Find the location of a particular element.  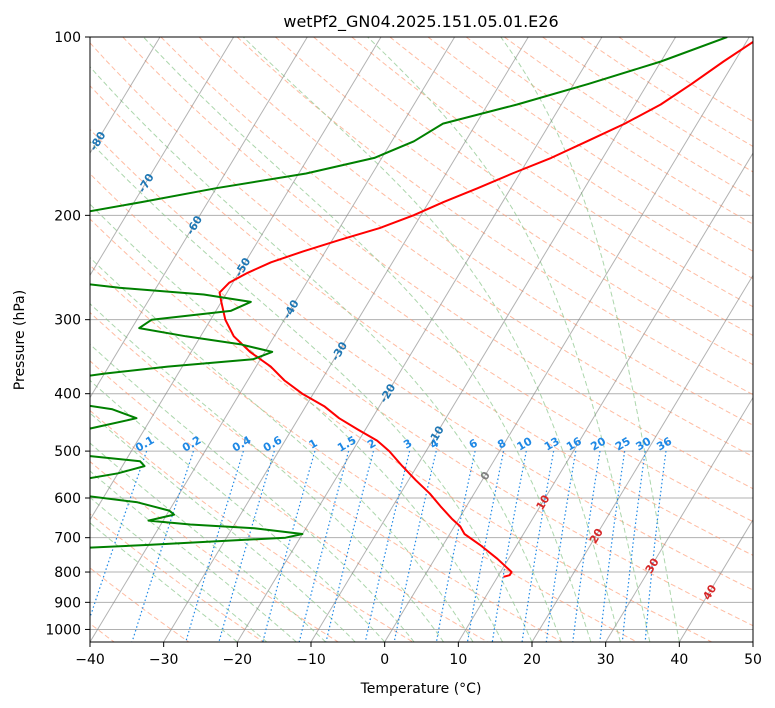

y-tick-label: 900 is located at coordinates (67, 603).